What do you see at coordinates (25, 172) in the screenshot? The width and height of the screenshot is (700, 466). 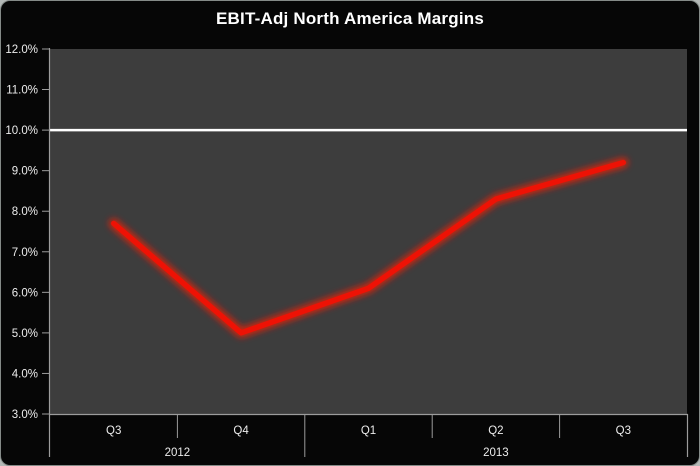 I see `y-axis-label: 9.0%` at bounding box center [25, 172].